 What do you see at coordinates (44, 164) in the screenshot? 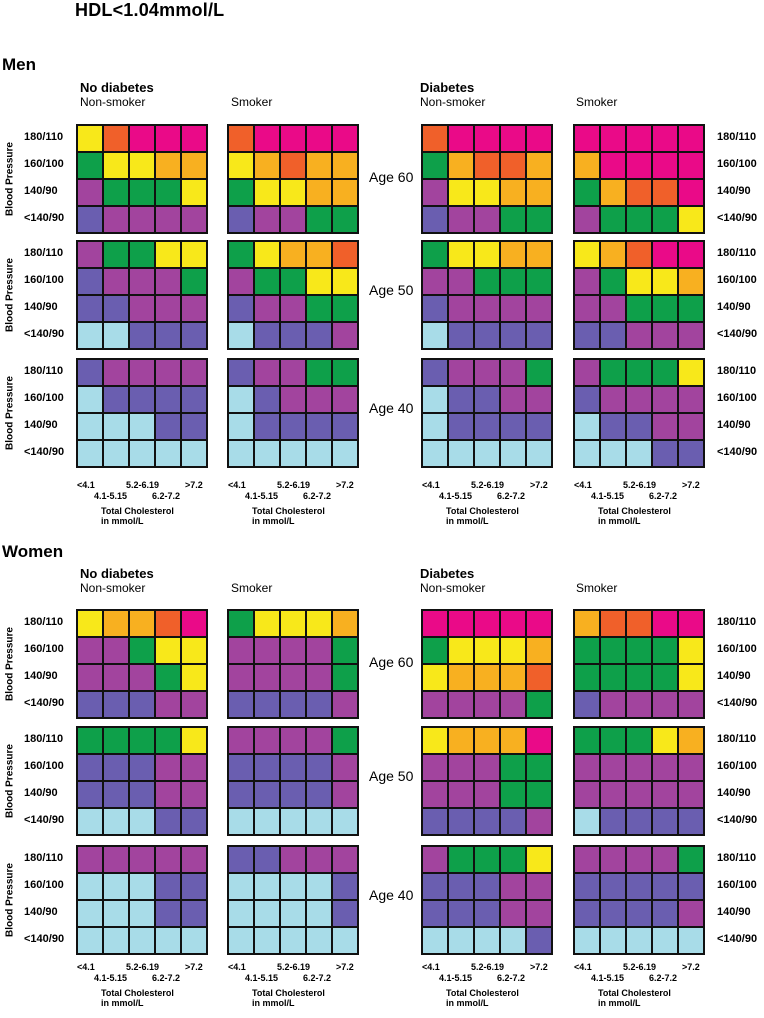
I see `men-age-60-bp-left-1: 160/100` at bounding box center [44, 164].